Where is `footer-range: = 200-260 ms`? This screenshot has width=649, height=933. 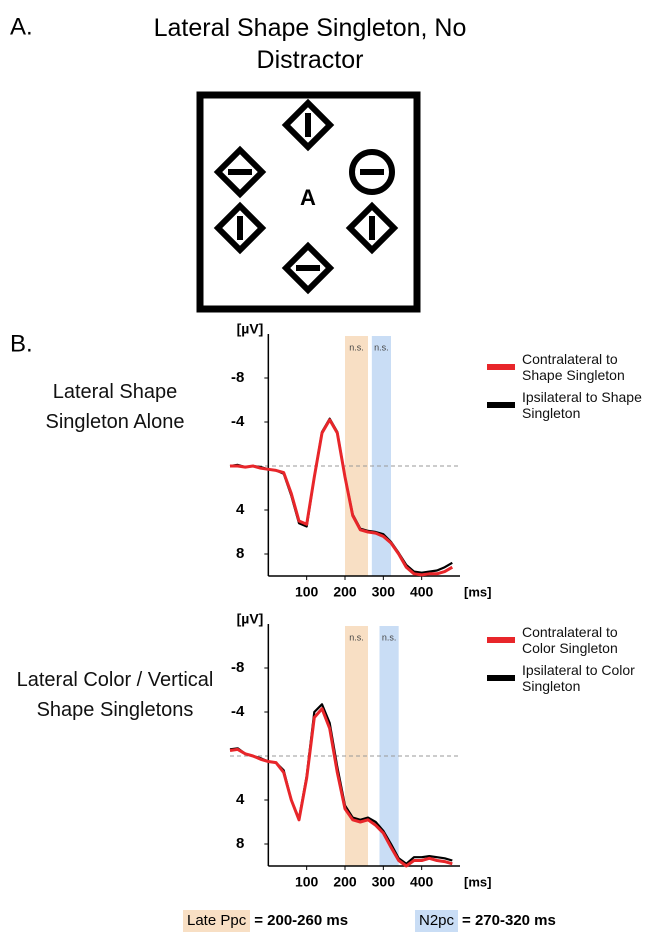
footer-range: = 200-260 ms is located at coordinates (301, 920).